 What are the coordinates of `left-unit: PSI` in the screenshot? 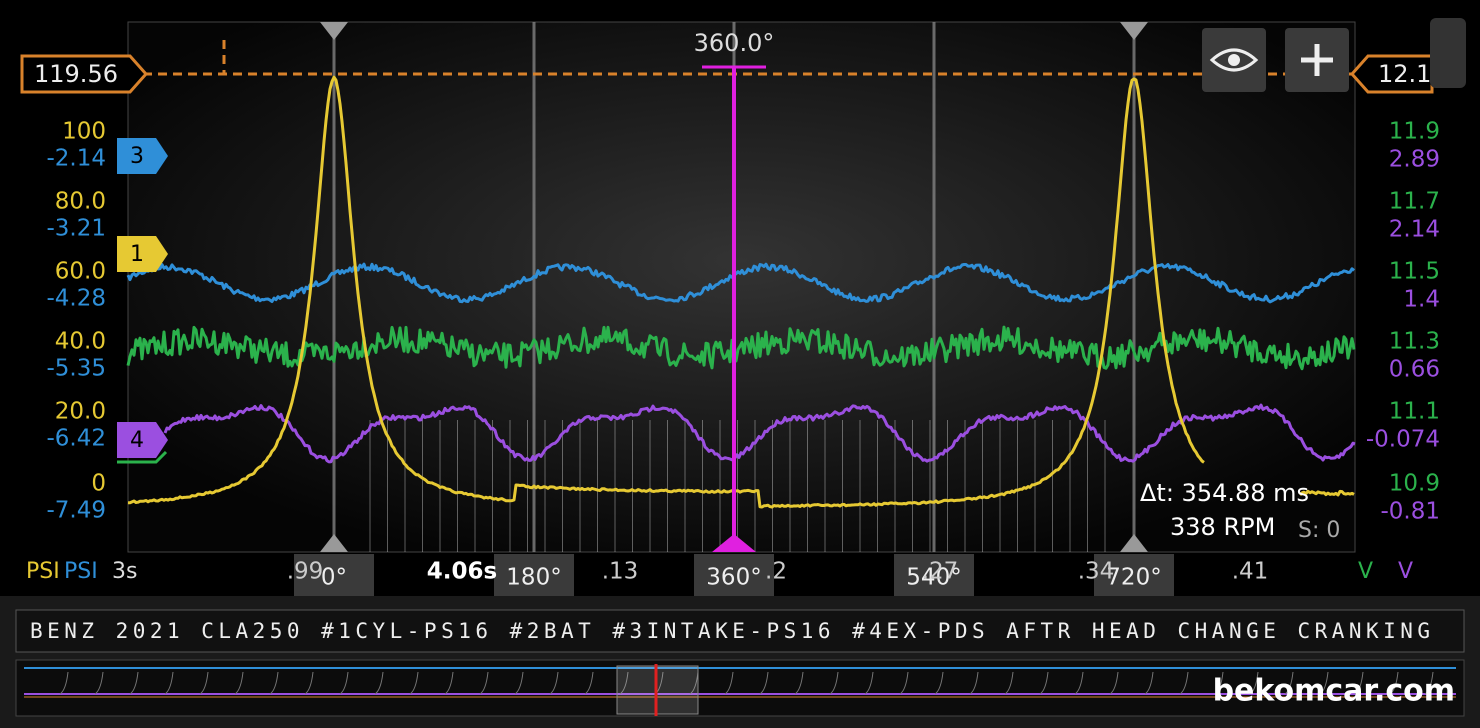 It's located at (43, 571).